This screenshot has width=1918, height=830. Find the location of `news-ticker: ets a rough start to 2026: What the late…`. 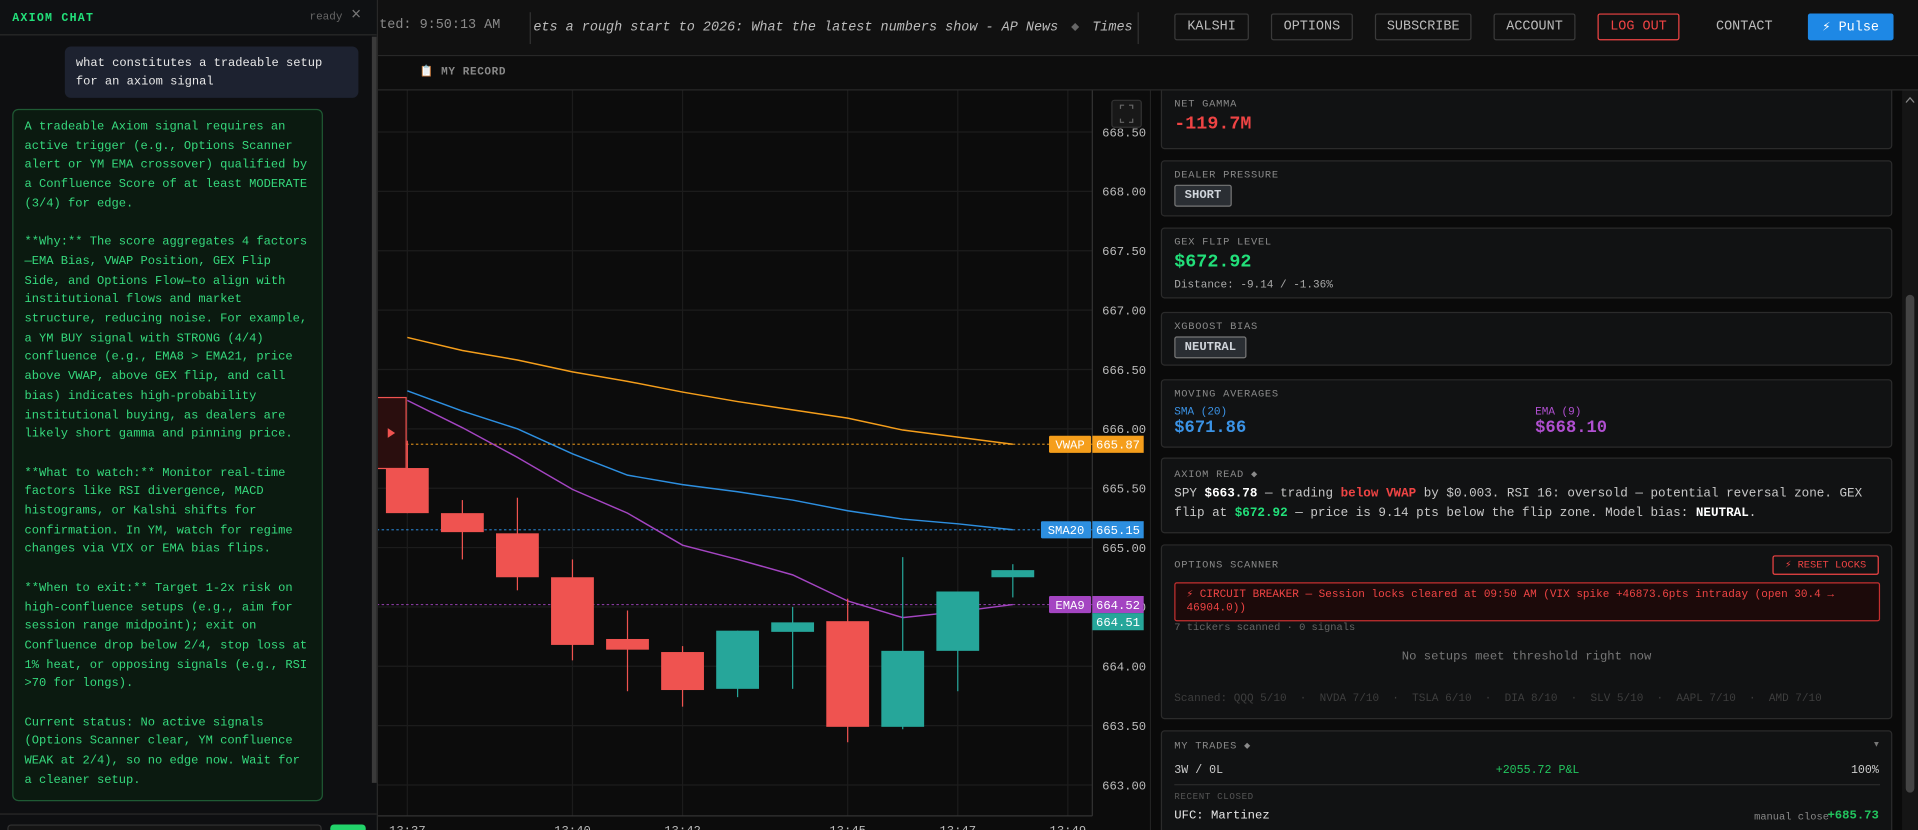

news-ticker: ets a rough start to 2026: What the late… is located at coordinates (835, 27).